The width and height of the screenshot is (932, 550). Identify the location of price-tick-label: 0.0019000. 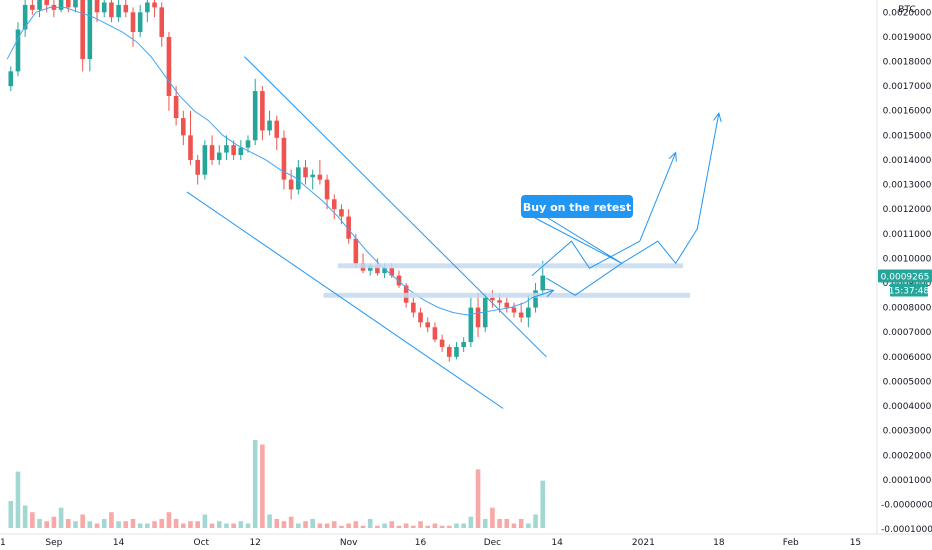
(907, 38).